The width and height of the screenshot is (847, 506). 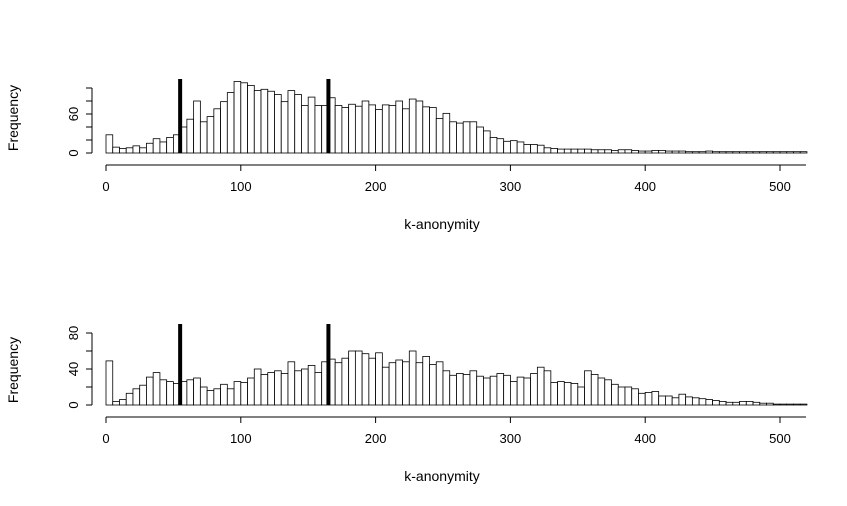 I want to click on top-y-tick-label: 0, so click(x=73, y=152).